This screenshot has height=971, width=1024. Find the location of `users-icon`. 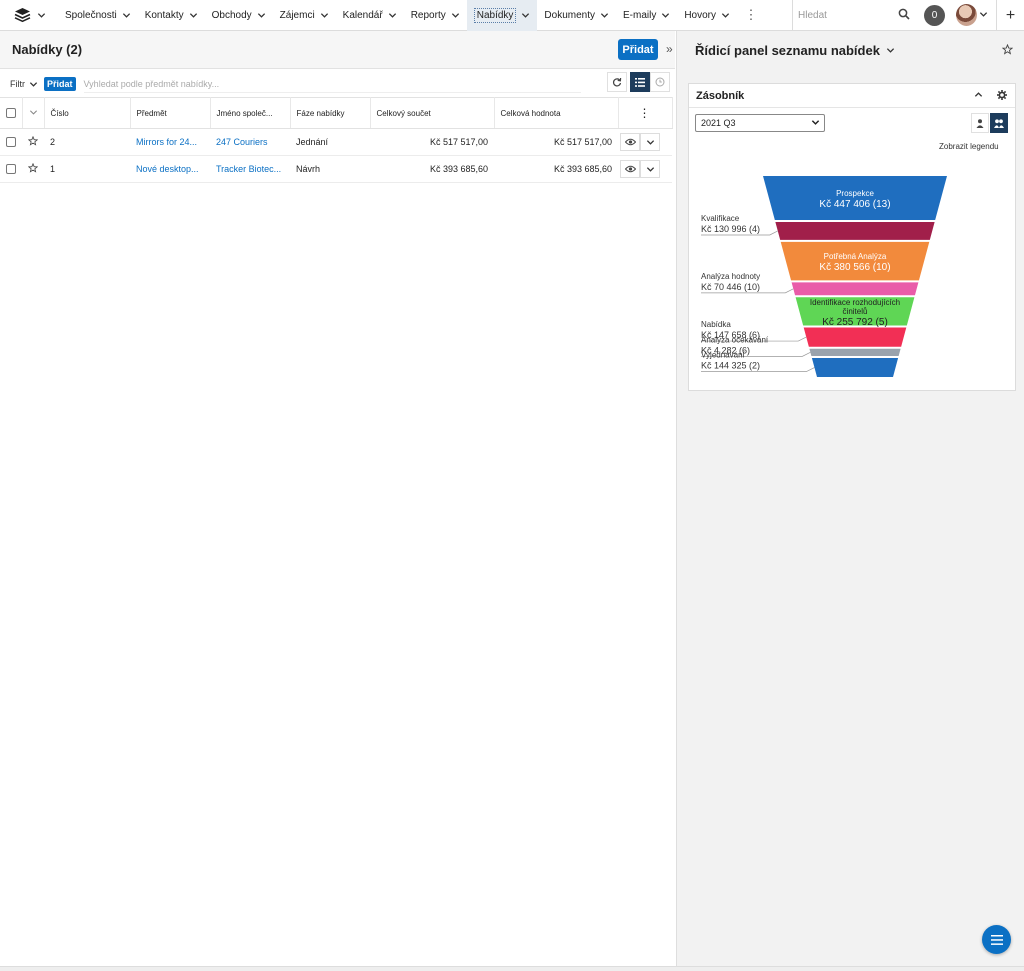

users-icon is located at coordinates (999, 123).